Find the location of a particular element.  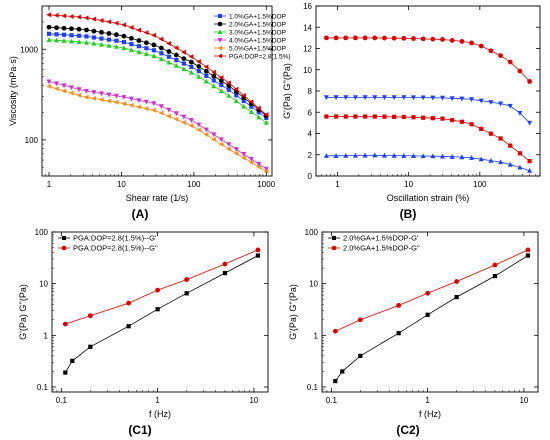

y-axis-label: G'(Pa) G''(Pa) is located at coordinates (287, 91).